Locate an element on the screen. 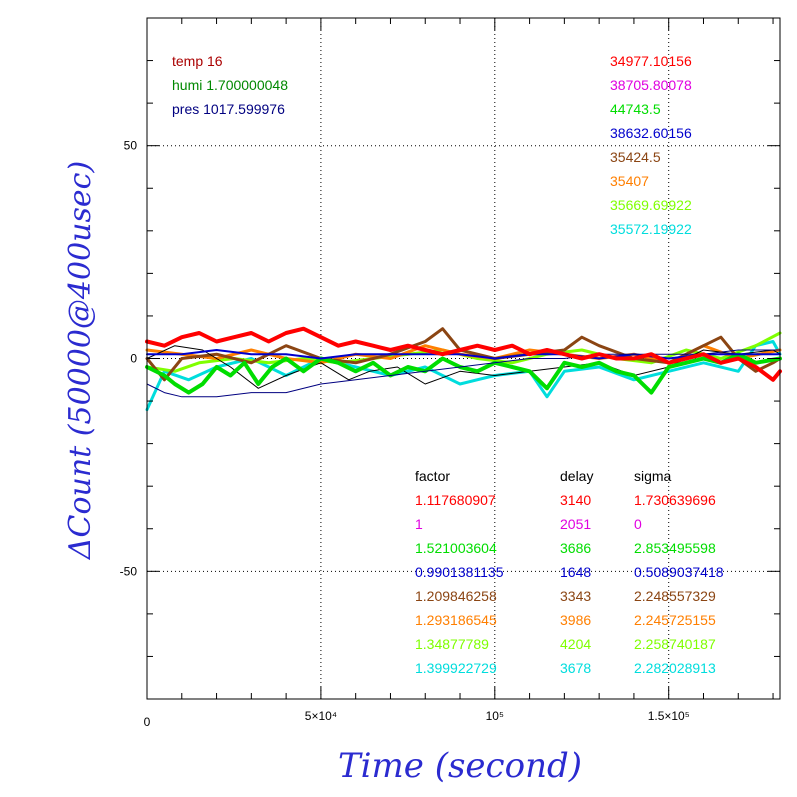 This screenshot has height=797, width=797. table-cell: 1.730639696 is located at coordinates (675, 500).